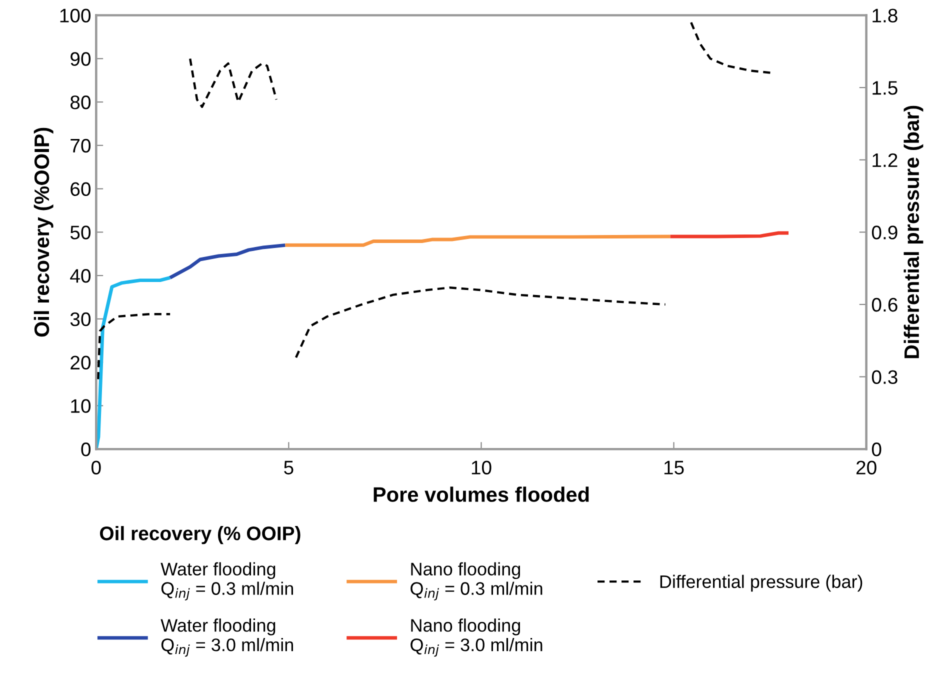 This screenshot has width=952, height=693. I want to click on y2-tick-label: 1.2, so click(885, 160).